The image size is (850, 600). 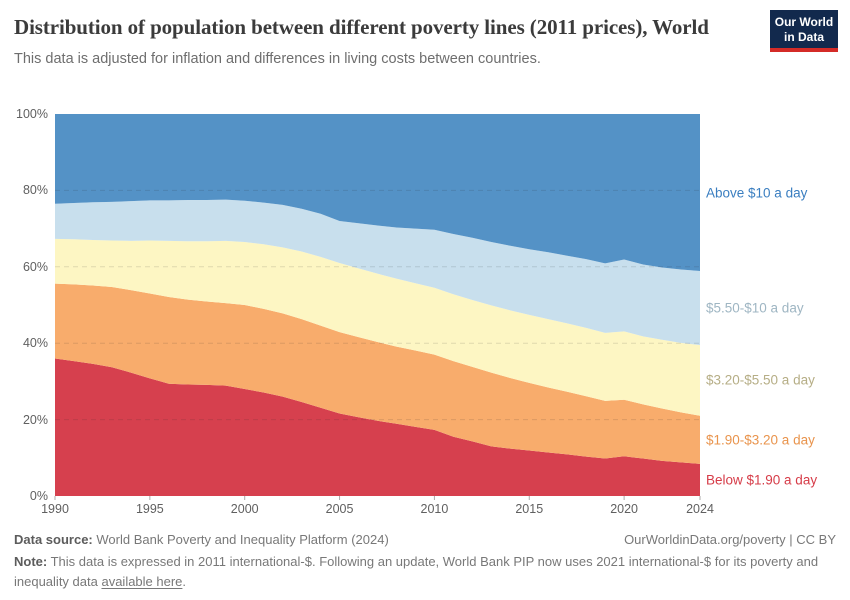 What do you see at coordinates (149, 509) in the screenshot?
I see `x-tick-label-1995: 1995` at bounding box center [149, 509].